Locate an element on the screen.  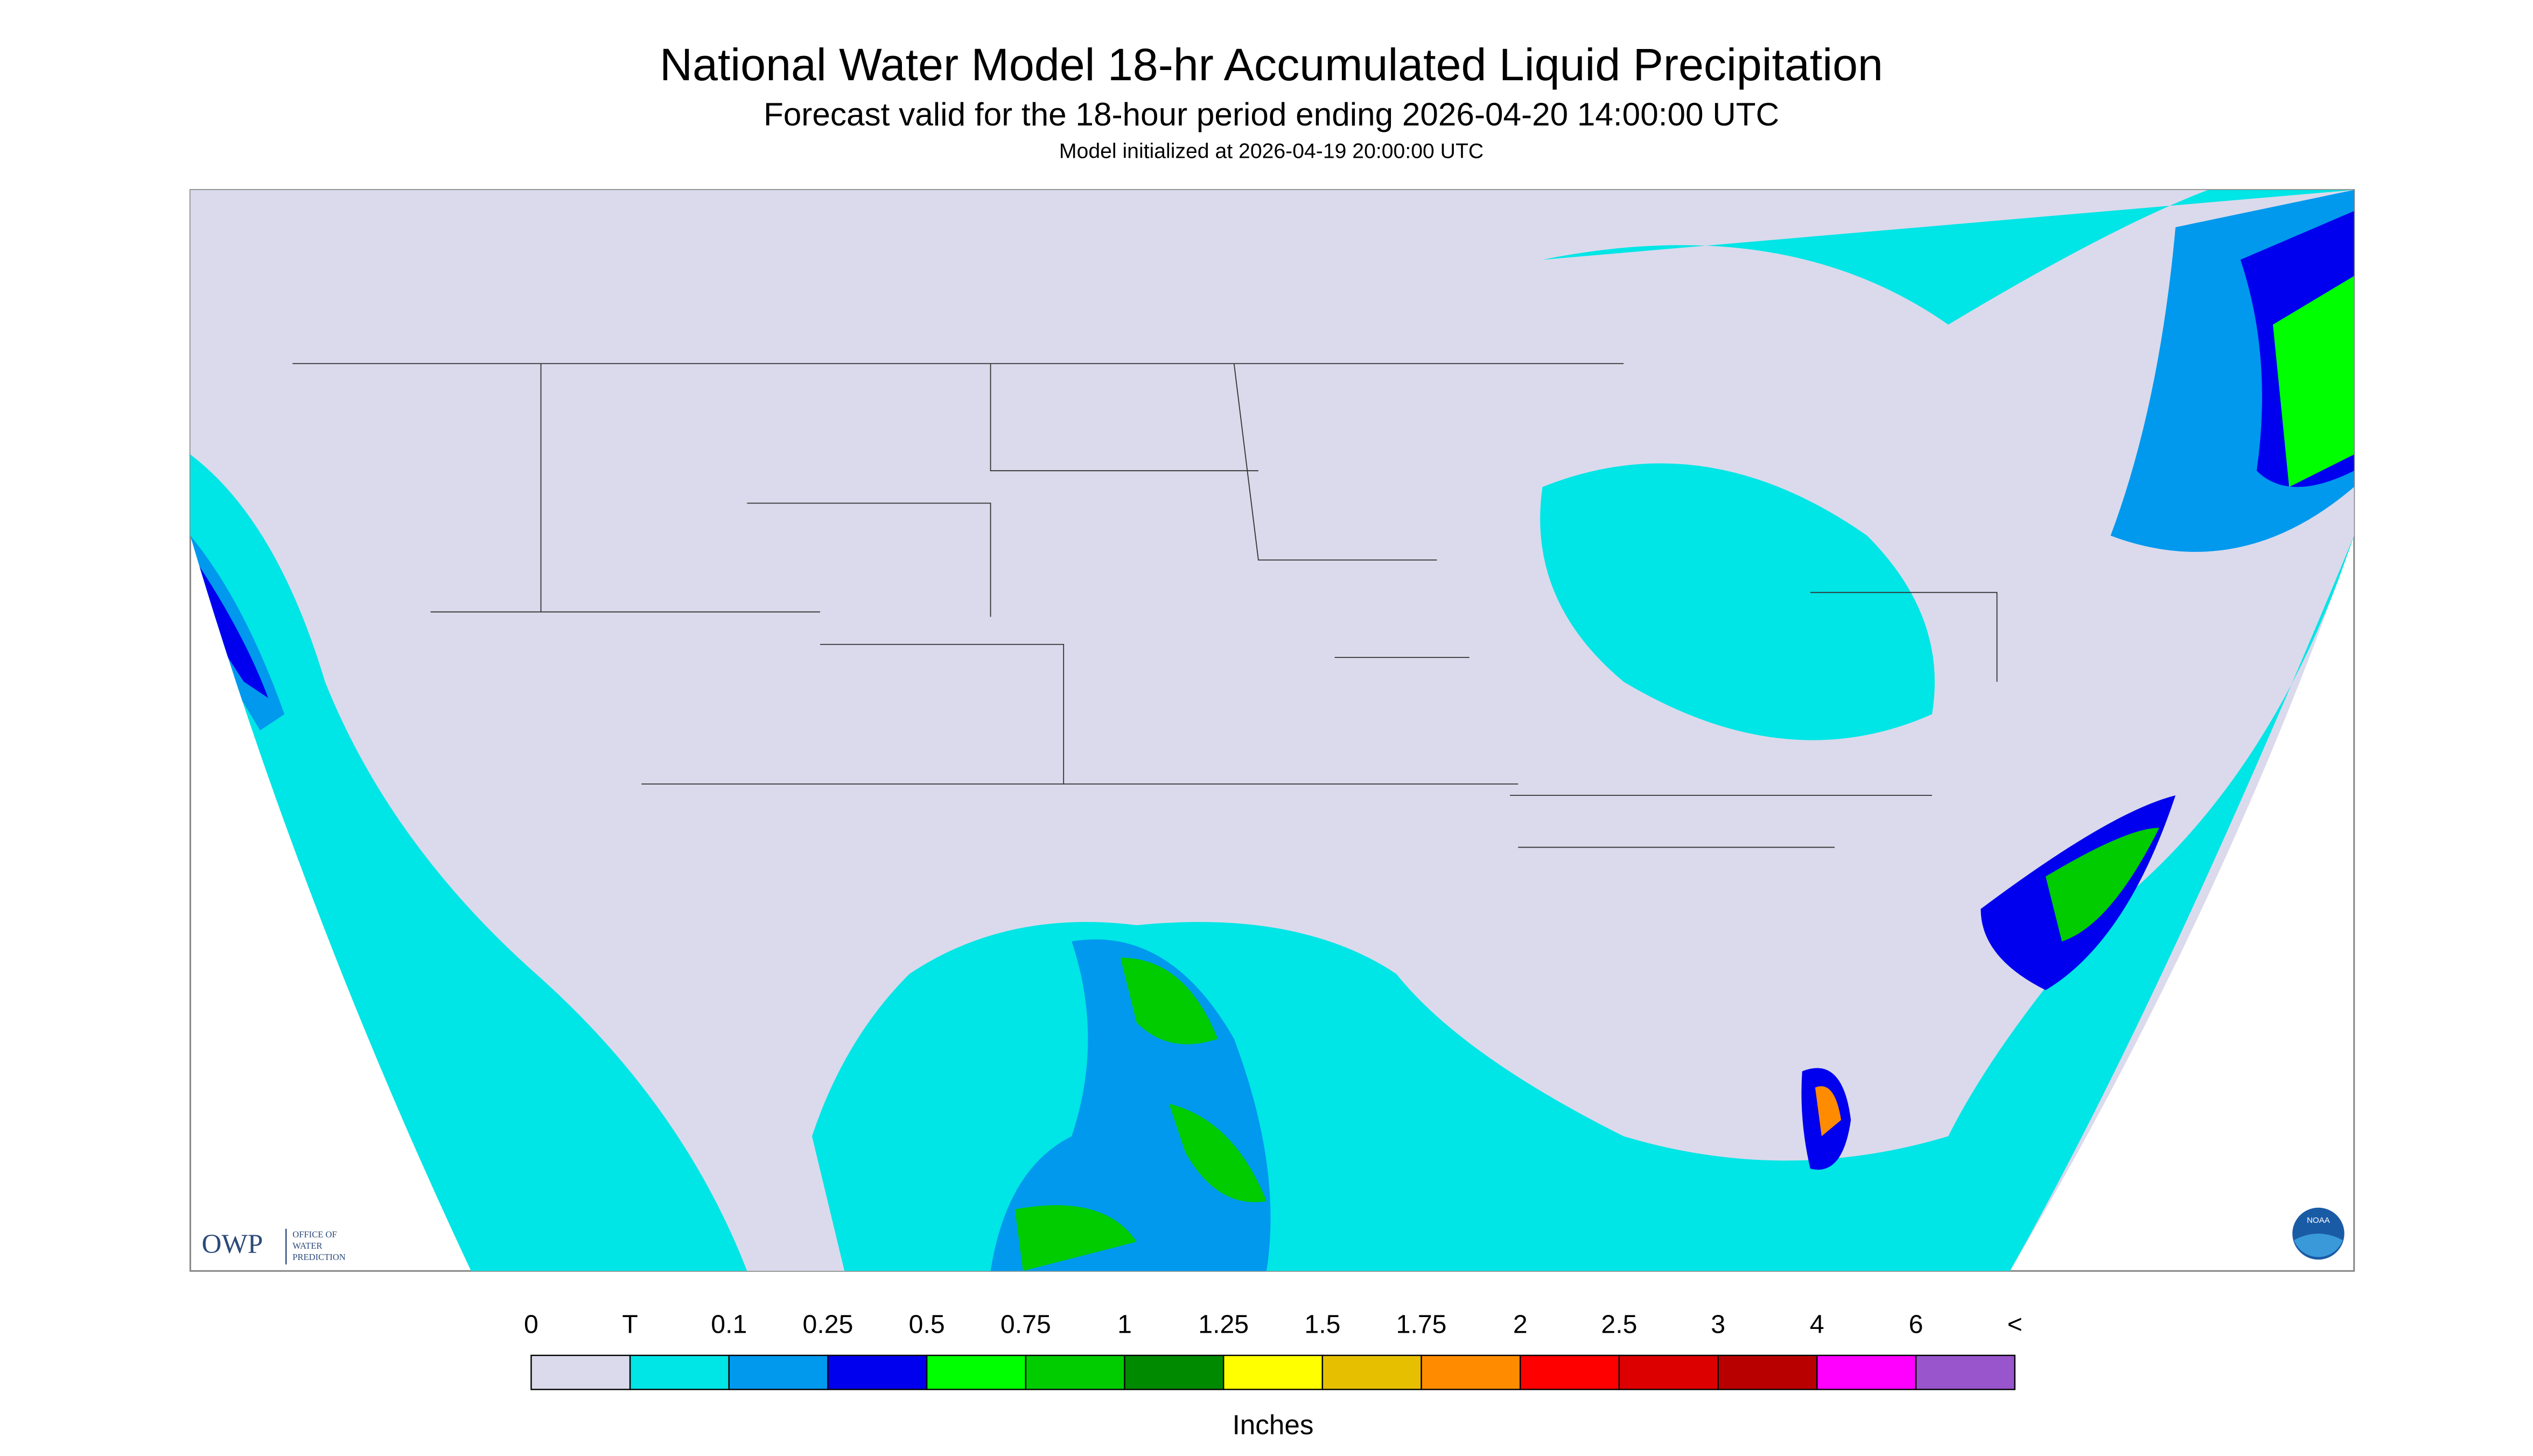
precip-florida-max is located at coordinates (1828, 1111).